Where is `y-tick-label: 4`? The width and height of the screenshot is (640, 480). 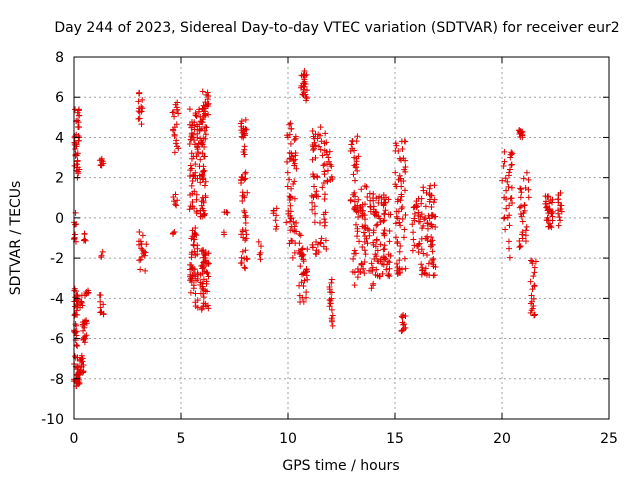 y-tick-label: 4 is located at coordinates (59, 138).